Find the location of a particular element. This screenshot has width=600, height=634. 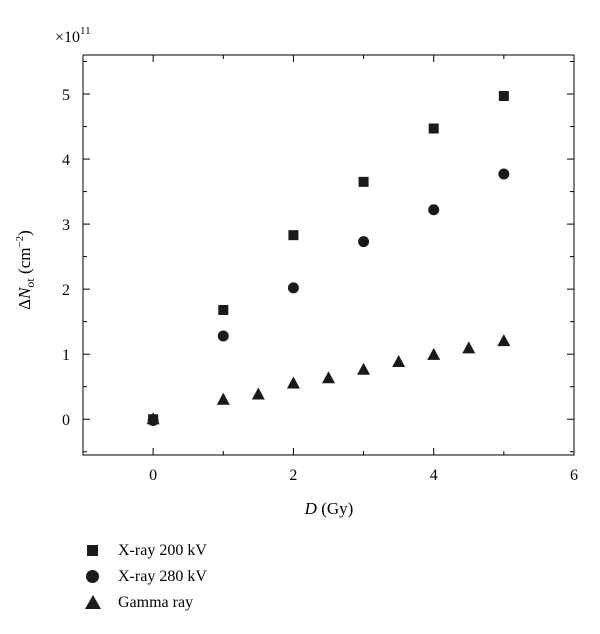

legend-item-xray-280kv: X-ray 280 kV is located at coordinates (144, 577).